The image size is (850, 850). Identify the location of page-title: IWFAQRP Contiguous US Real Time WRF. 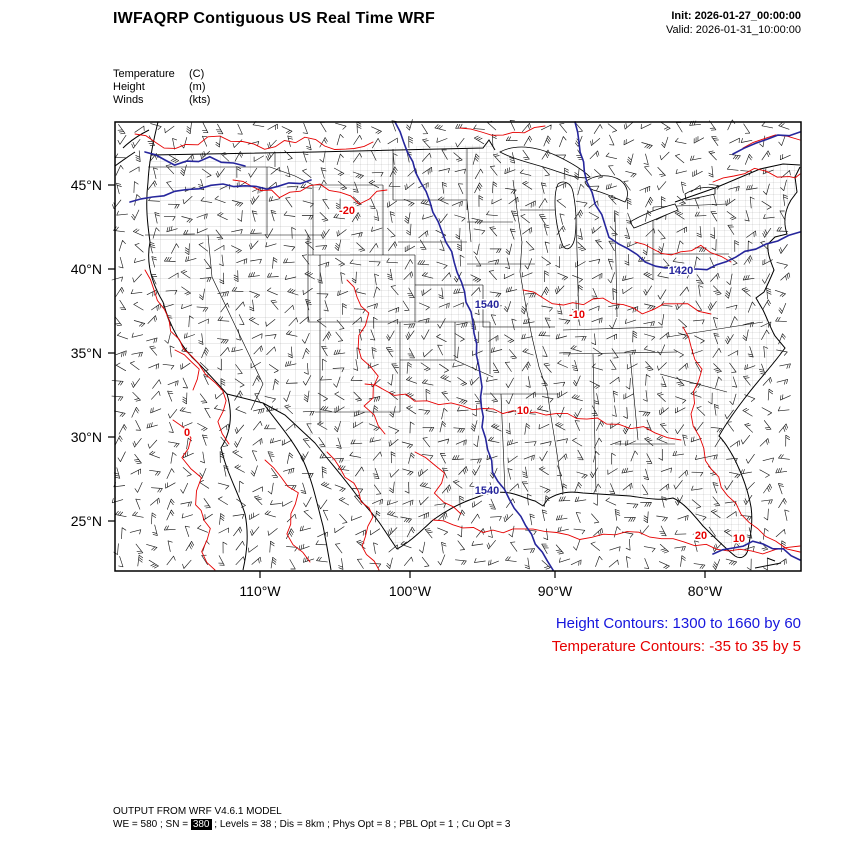
(274, 18).